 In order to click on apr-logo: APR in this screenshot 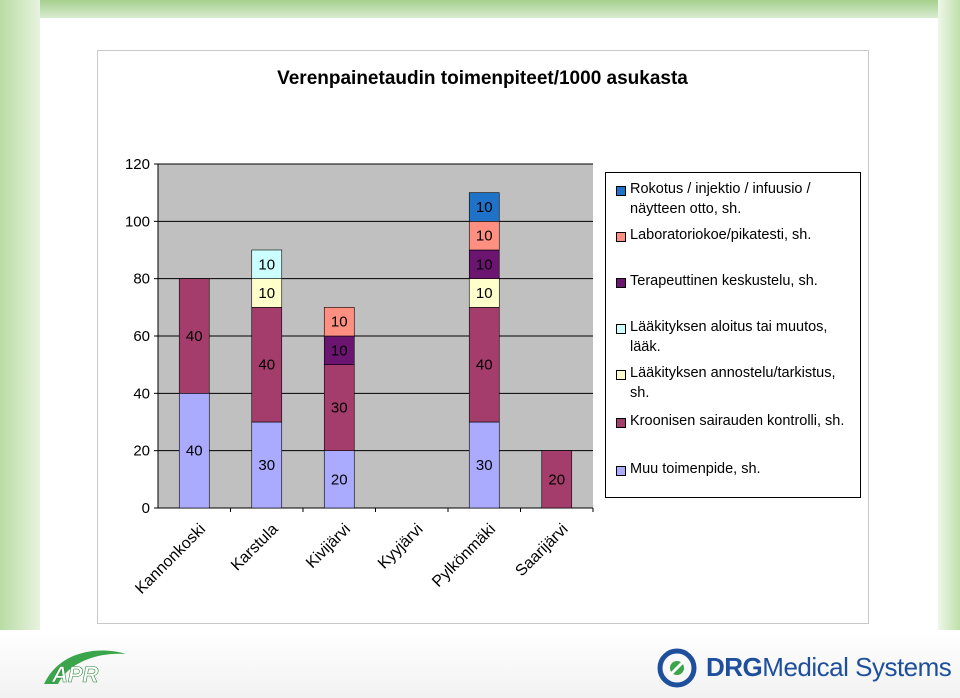, I will do `click(85, 668)`.